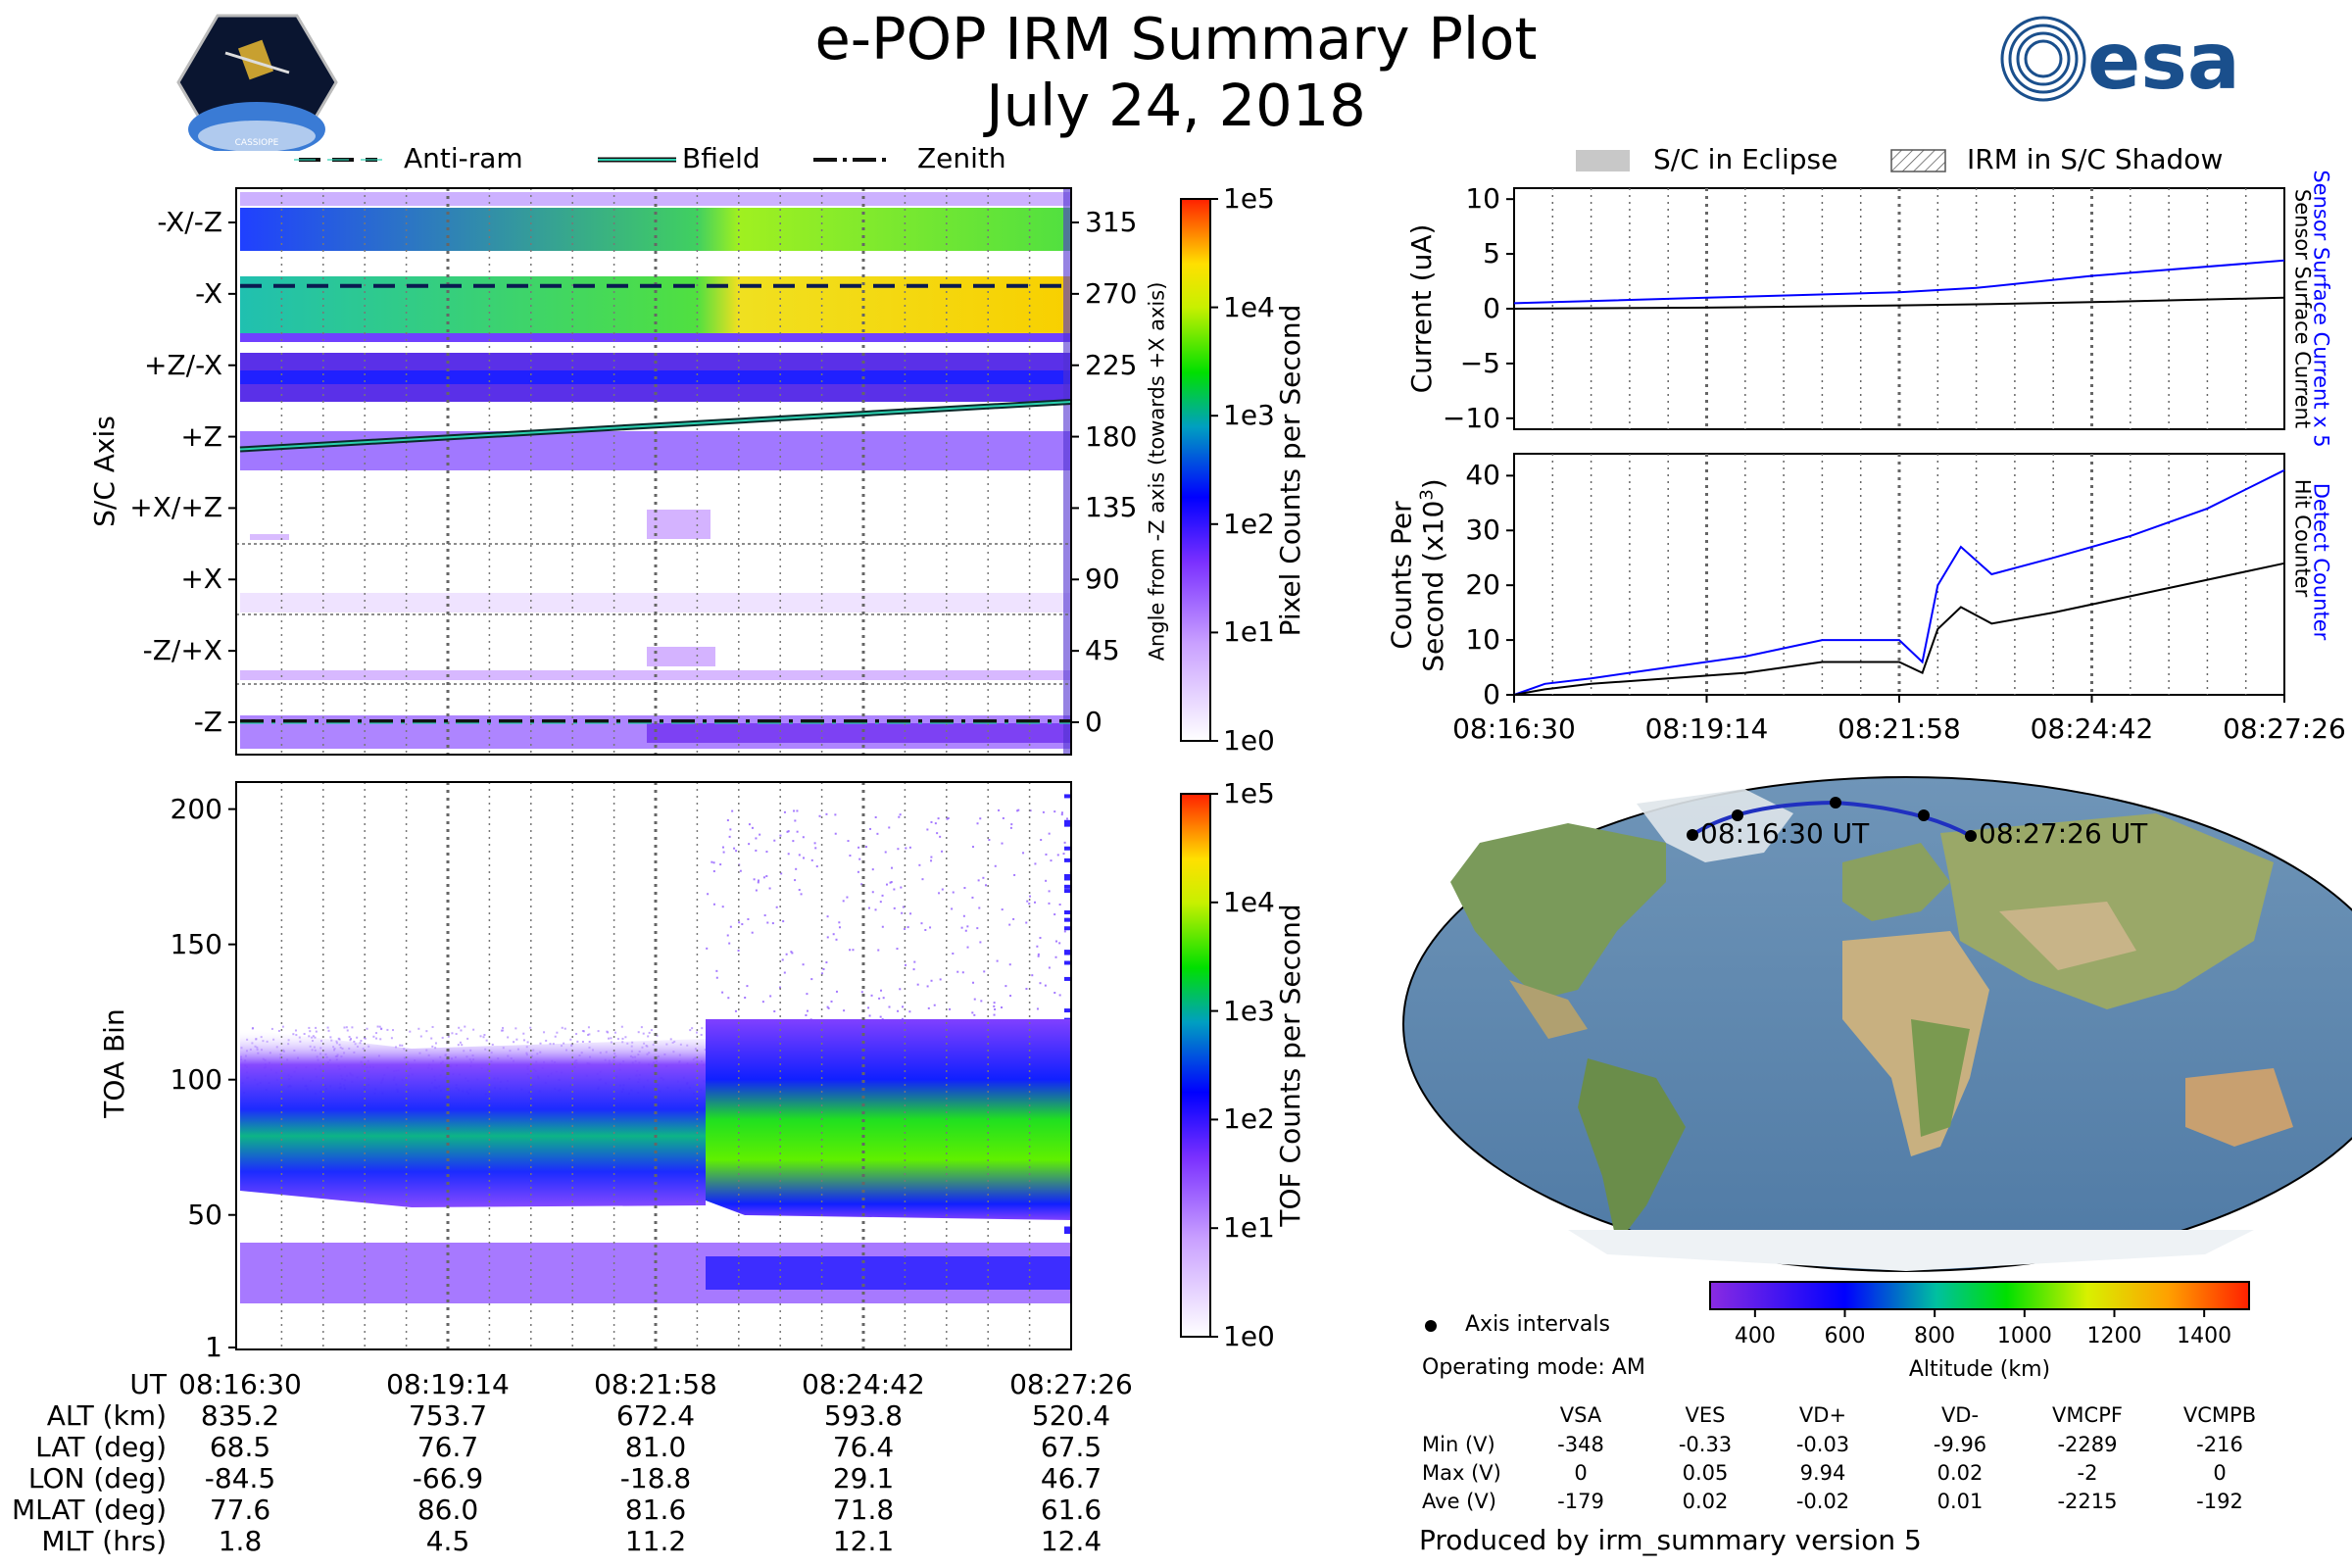 The width and height of the screenshot is (2352, 1568). What do you see at coordinates (104, 1541) in the screenshot?
I see `time-table-row-label: MLT (hrs)` at bounding box center [104, 1541].